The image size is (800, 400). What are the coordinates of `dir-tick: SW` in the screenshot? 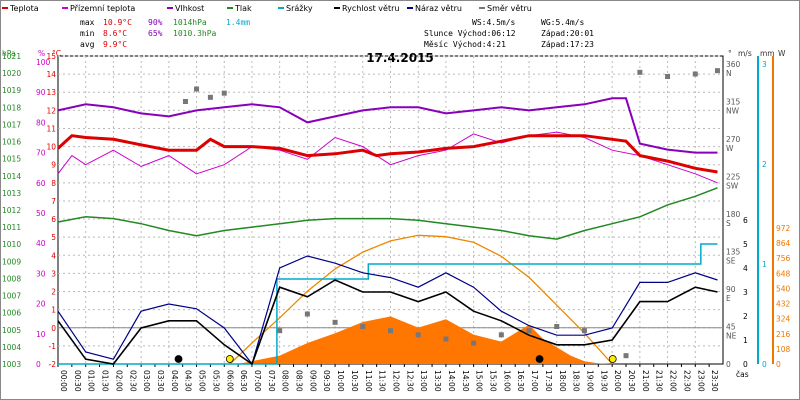 It's located at (732, 186).